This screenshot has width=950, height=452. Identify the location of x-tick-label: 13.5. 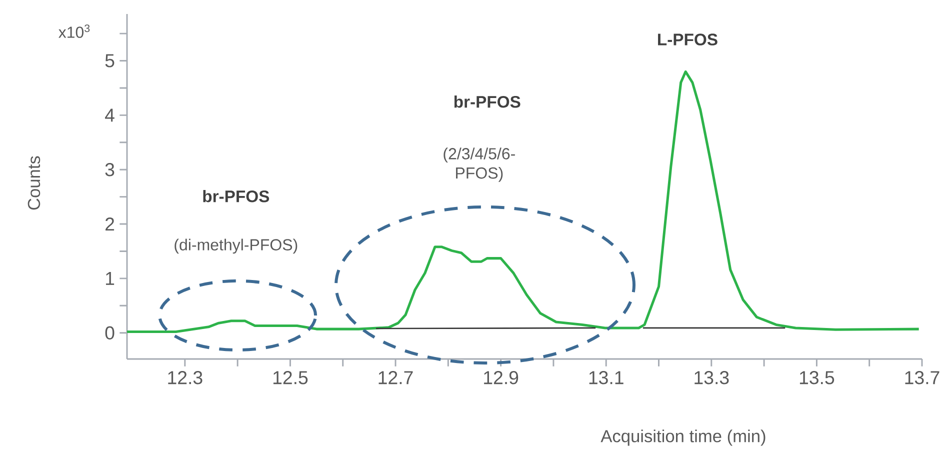
(817, 377).